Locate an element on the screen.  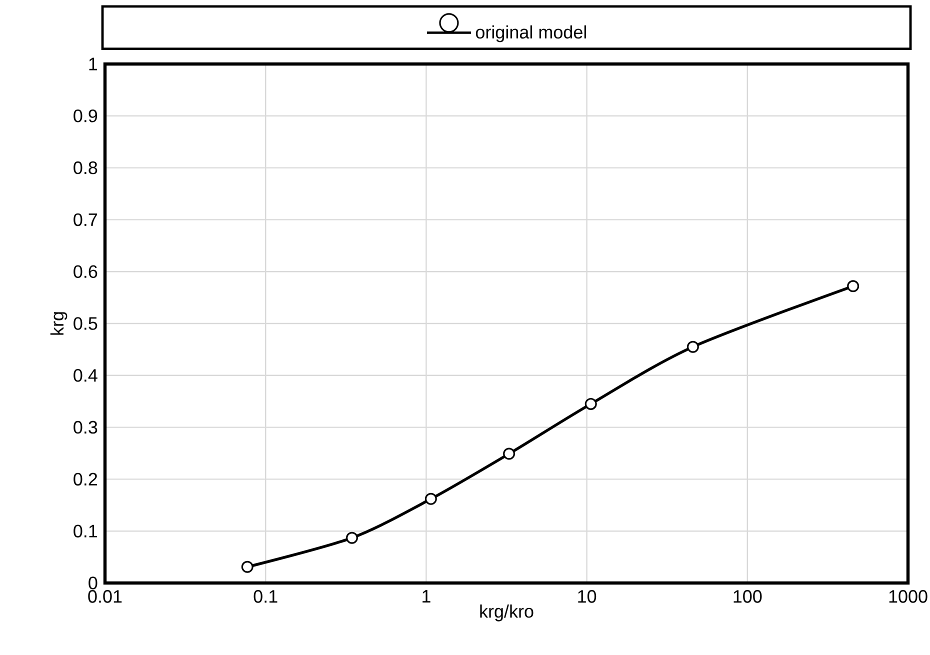
y-tick-label: 1 is located at coordinates (93, 64).